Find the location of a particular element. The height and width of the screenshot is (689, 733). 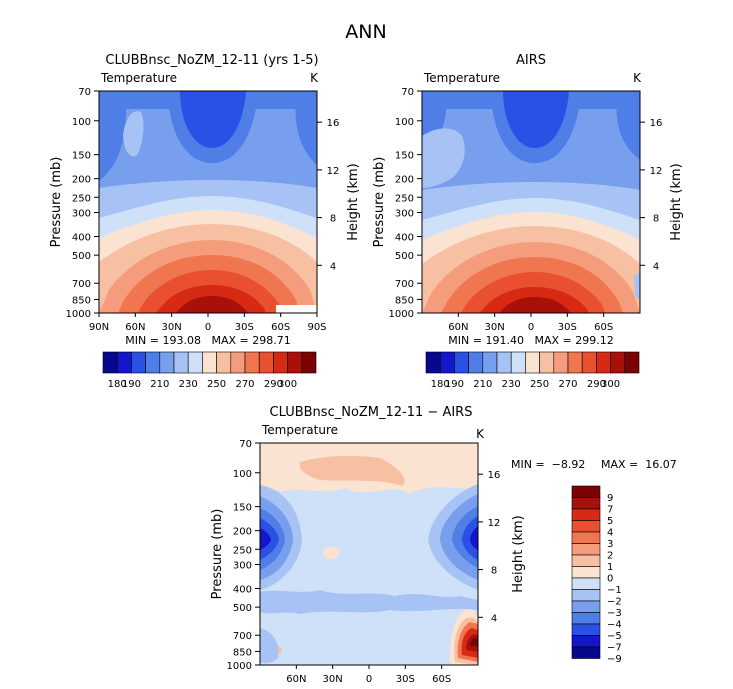

colorbar-label: −7 is located at coordinates (614, 648).